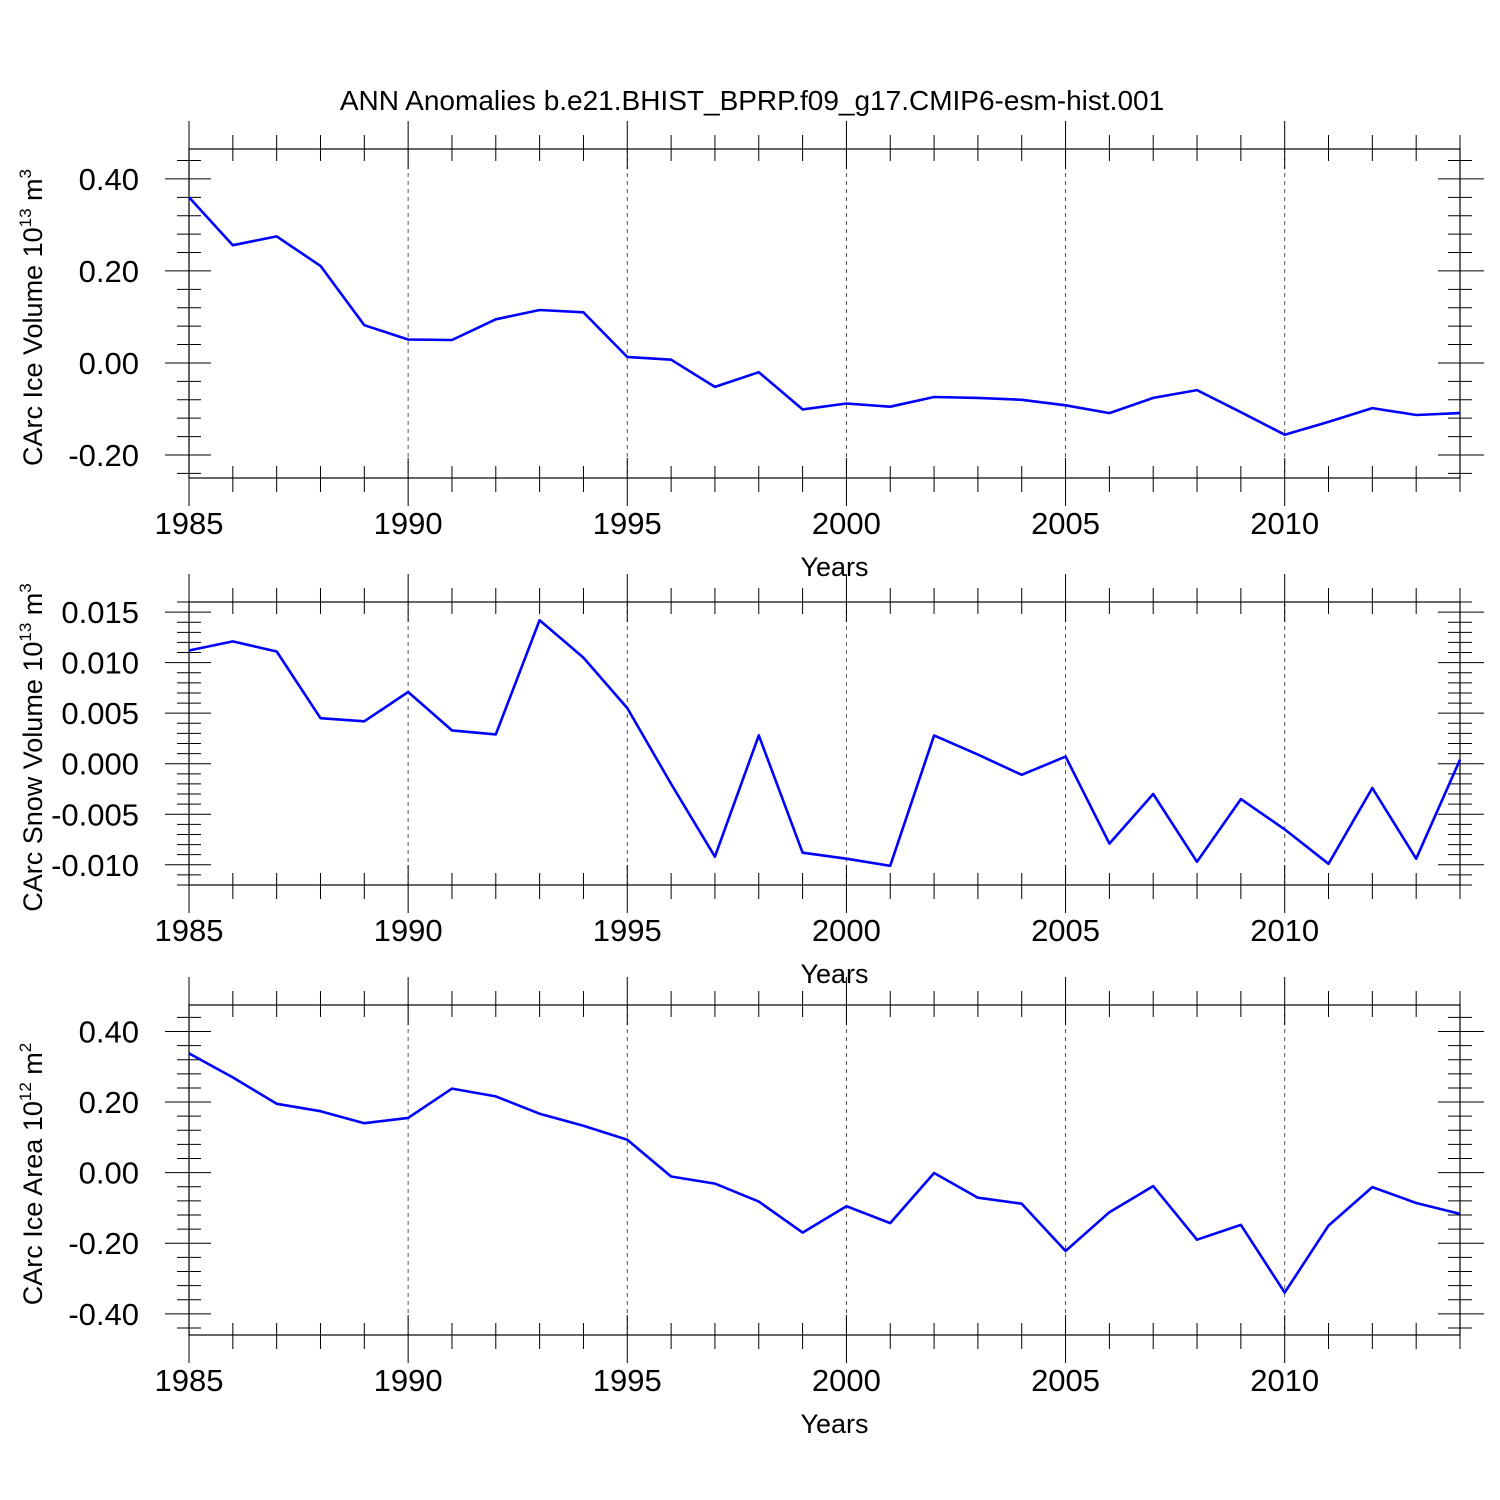 The image size is (1500, 1500). What do you see at coordinates (100, 764) in the screenshot?
I see `y-tick-label: 0.000` at bounding box center [100, 764].